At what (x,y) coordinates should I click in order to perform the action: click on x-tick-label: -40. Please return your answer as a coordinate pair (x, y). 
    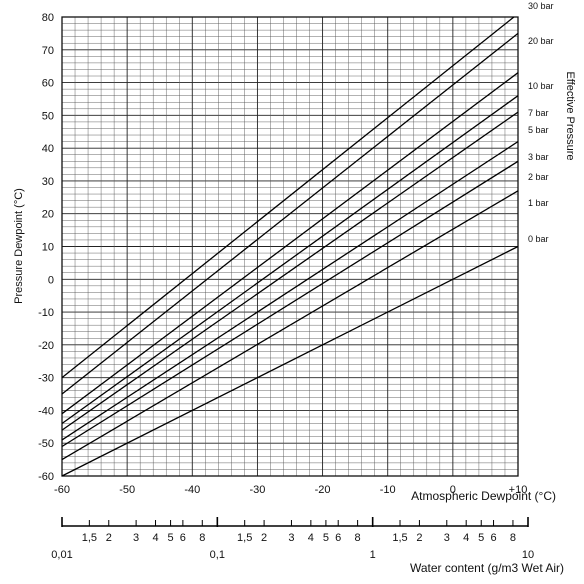
    Looking at the image, I should click on (192, 490).